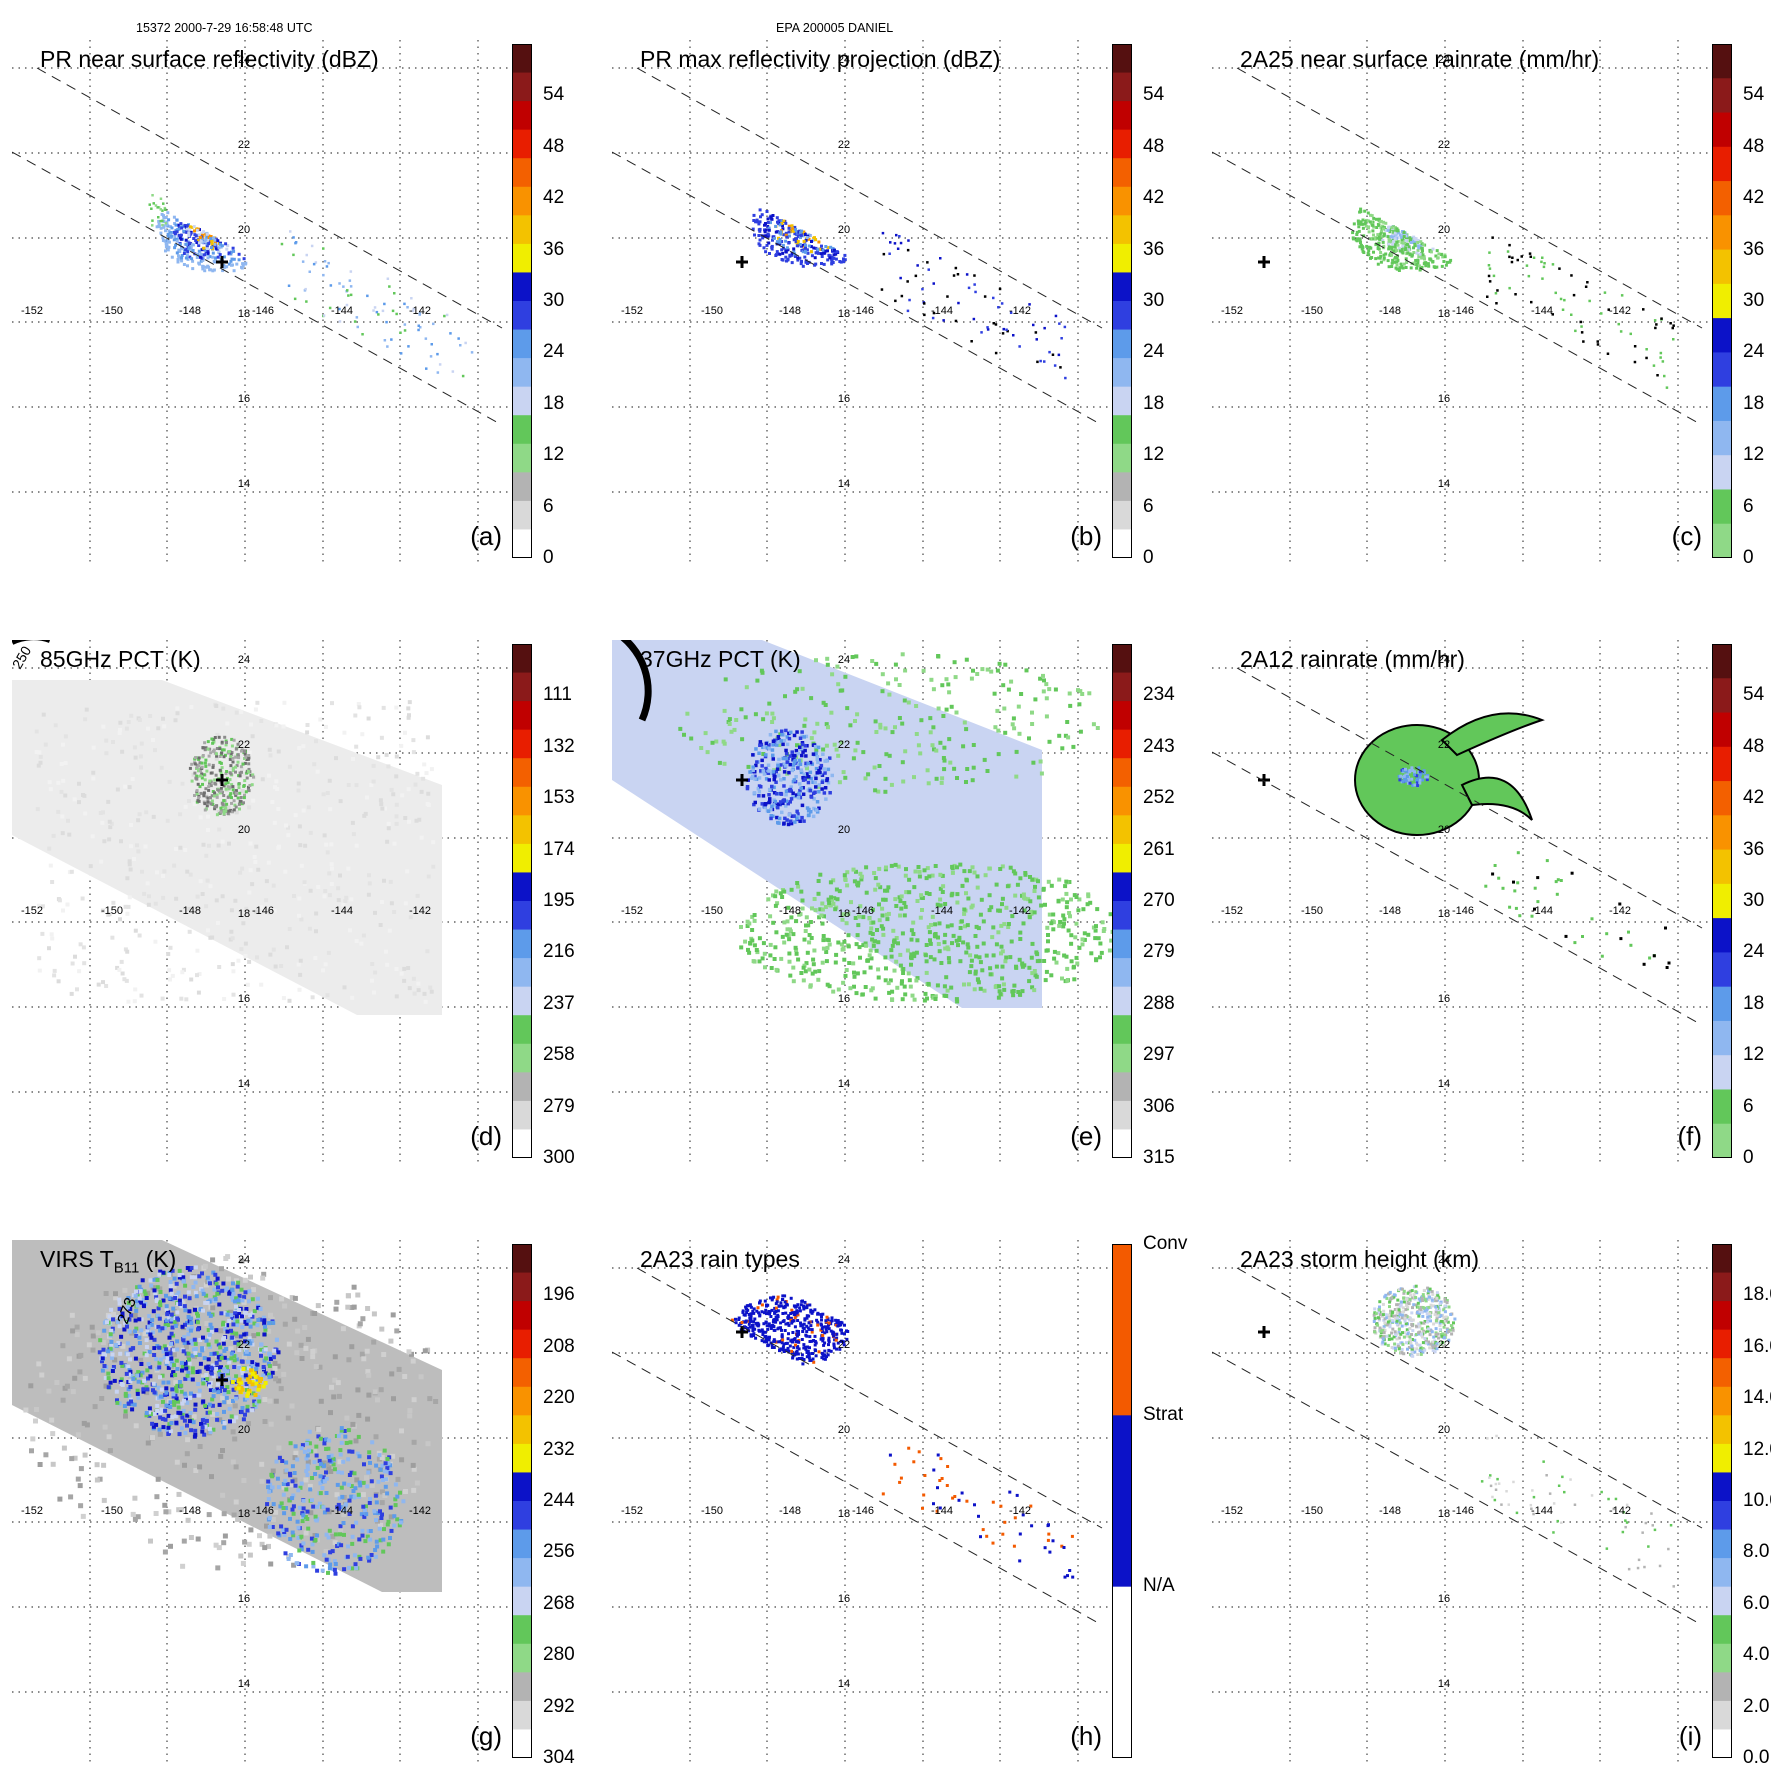 The width and height of the screenshot is (1771, 1771). What do you see at coordinates (1469, 798) in the screenshot?
I see `swath-edge-line` at bounding box center [1469, 798].